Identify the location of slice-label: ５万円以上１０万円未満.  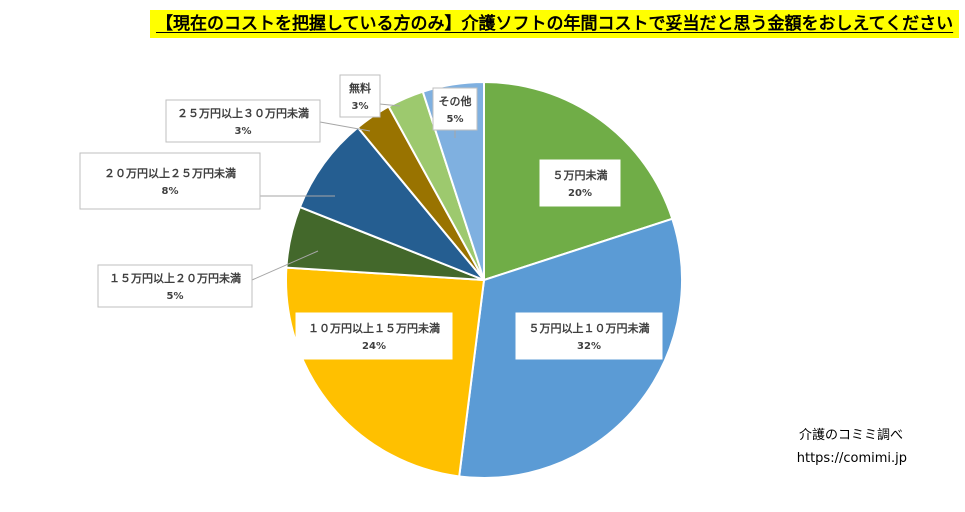
(589, 328).